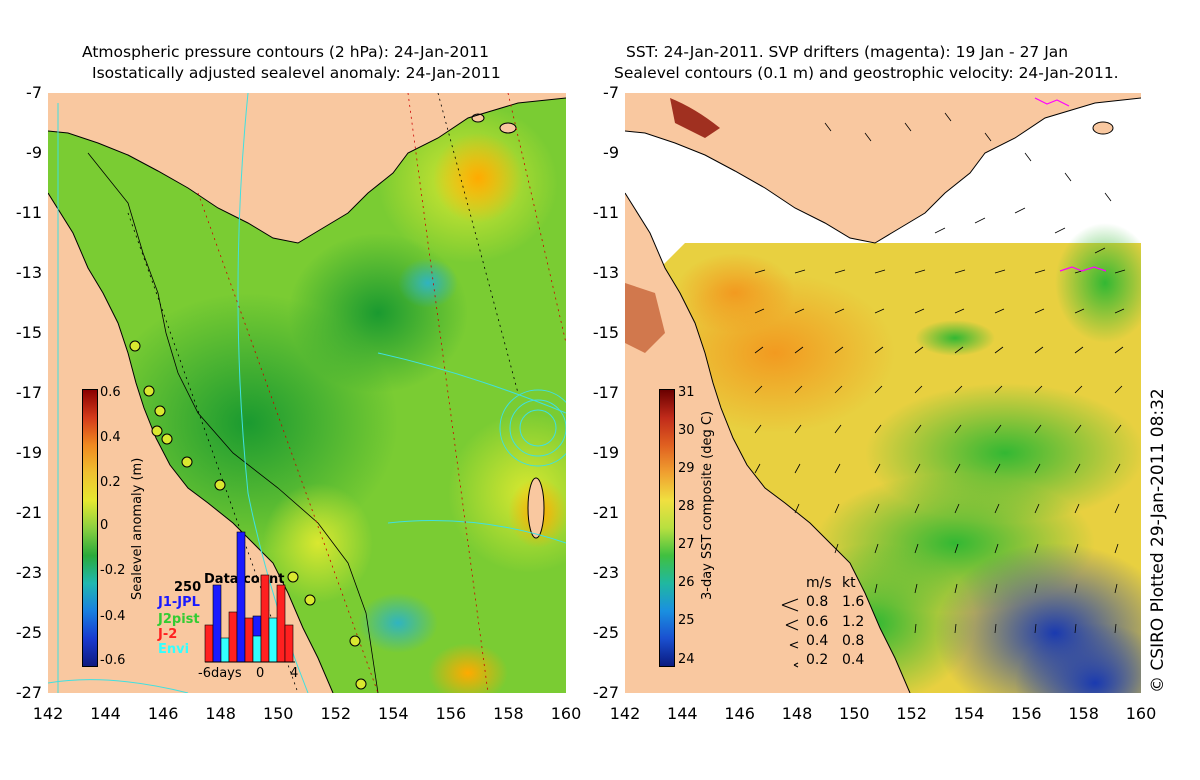 This screenshot has width=1200, height=780. Describe the element at coordinates (739, 713) in the screenshot. I see `right-xtick-2: 146` at that location.